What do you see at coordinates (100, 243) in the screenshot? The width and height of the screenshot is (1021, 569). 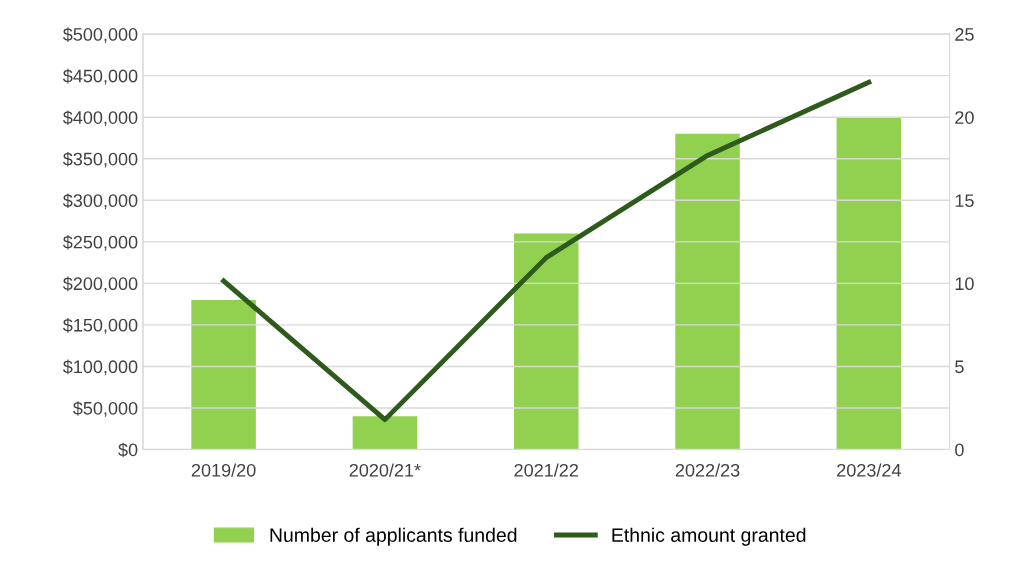 I see `y-tick-label: $250,000` at bounding box center [100, 243].